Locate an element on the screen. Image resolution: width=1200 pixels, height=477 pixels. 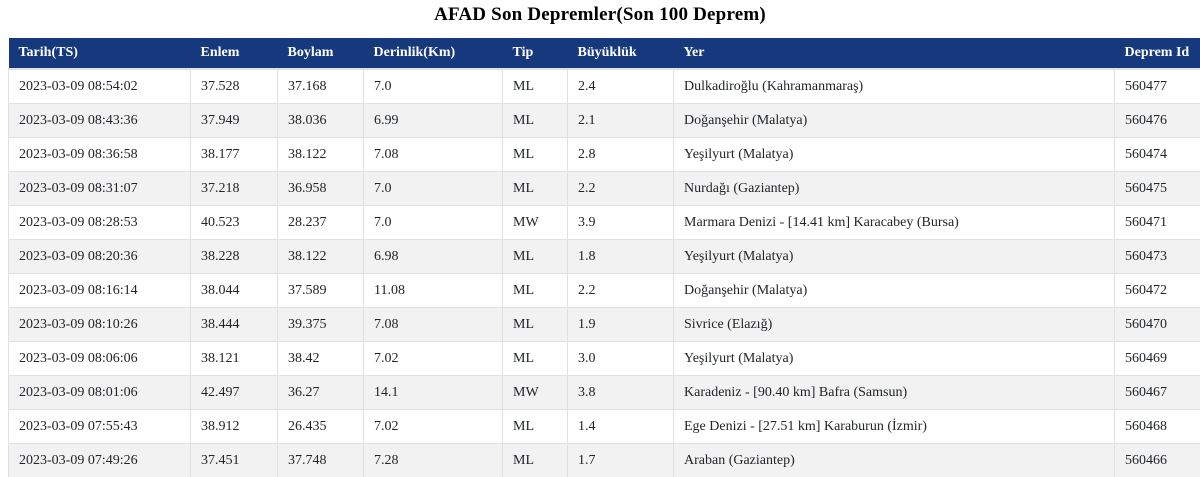
cell-derinlik: 7.28 is located at coordinates (433, 460).